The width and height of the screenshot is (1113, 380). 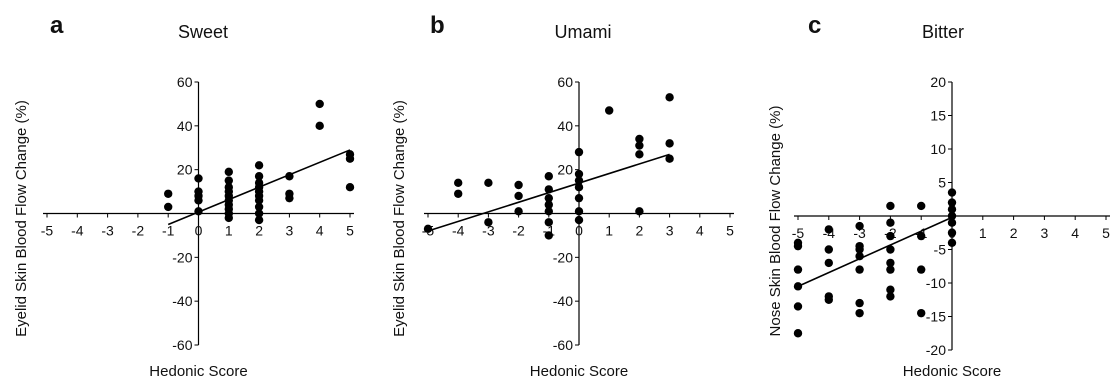 What do you see at coordinates (138, 231) in the screenshot?
I see `x-tick-label: -2` at bounding box center [138, 231].